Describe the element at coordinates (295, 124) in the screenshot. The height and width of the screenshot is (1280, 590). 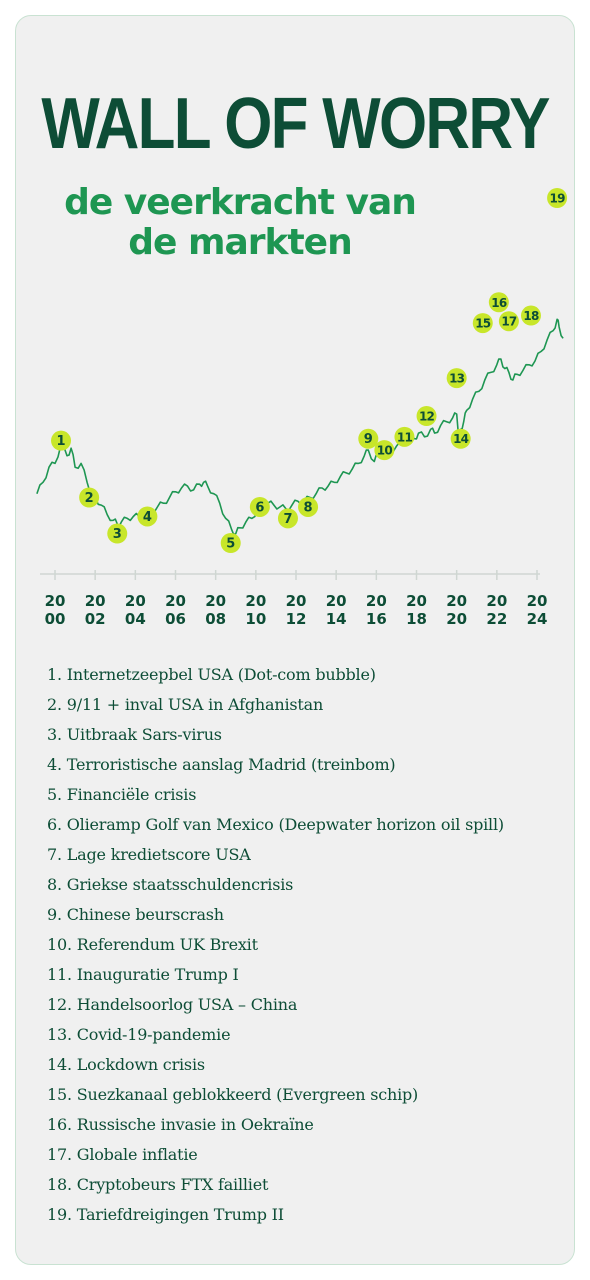
I see `page-title: WALL OF WORRY` at that location.